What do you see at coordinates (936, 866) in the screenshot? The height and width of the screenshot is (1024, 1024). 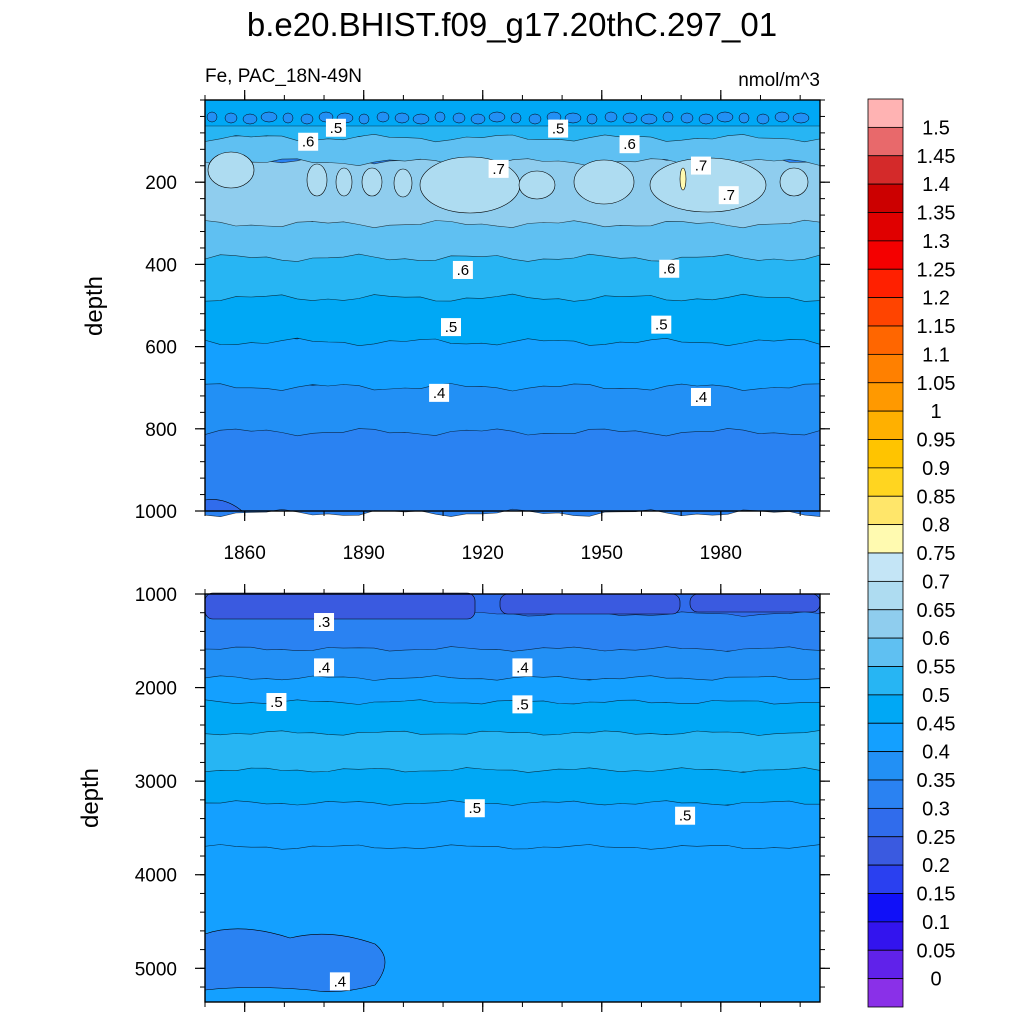 I see `colorbar-label: 0.2` at bounding box center [936, 866].